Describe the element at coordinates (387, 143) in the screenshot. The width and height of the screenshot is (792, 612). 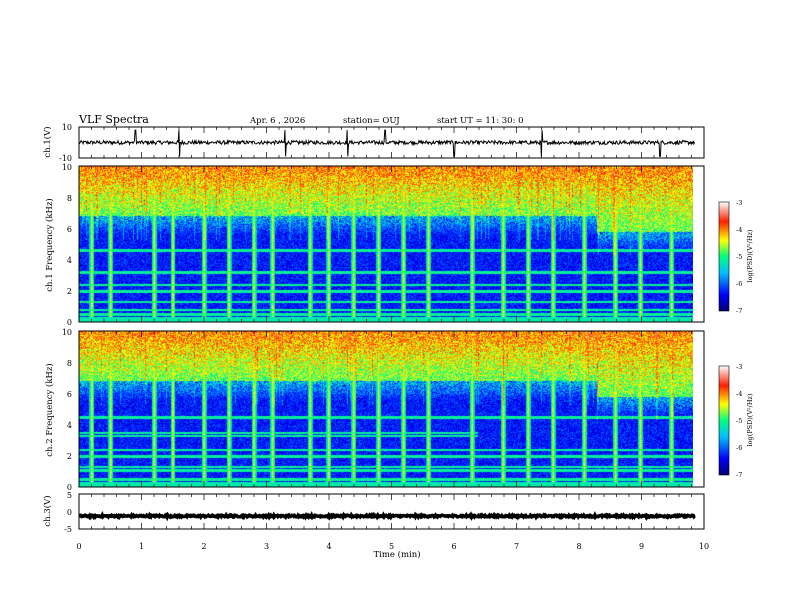
I see `ch1-waveform-line` at that location.